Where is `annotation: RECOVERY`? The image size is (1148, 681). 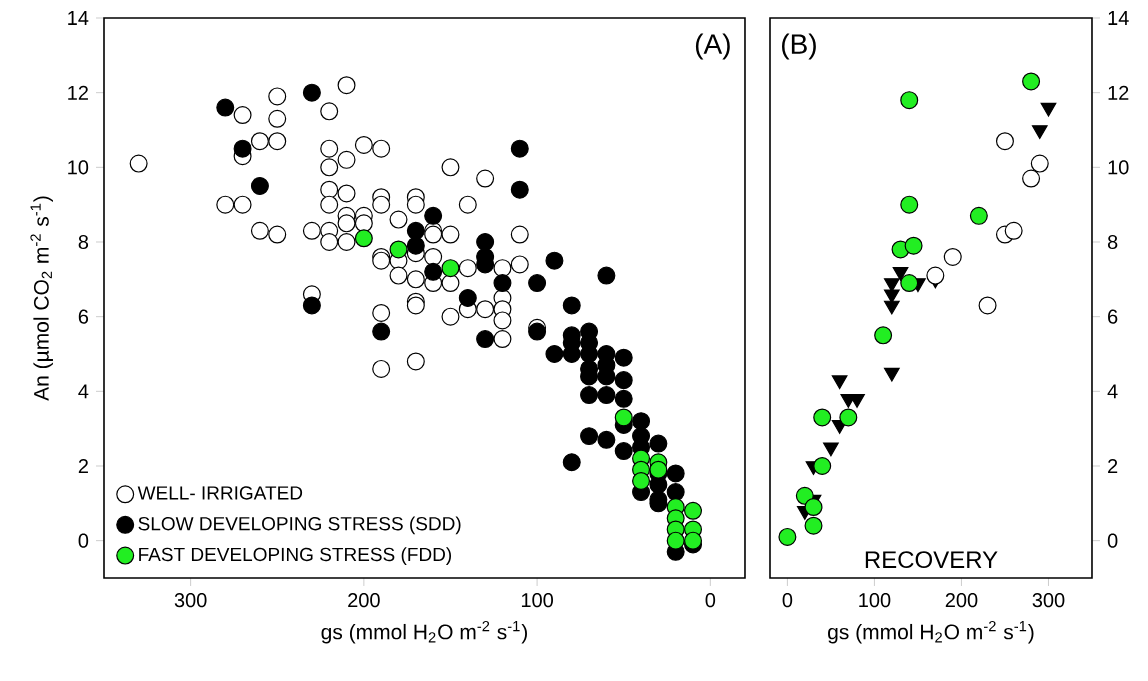
annotation: RECOVERY is located at coordinates (931, 560).